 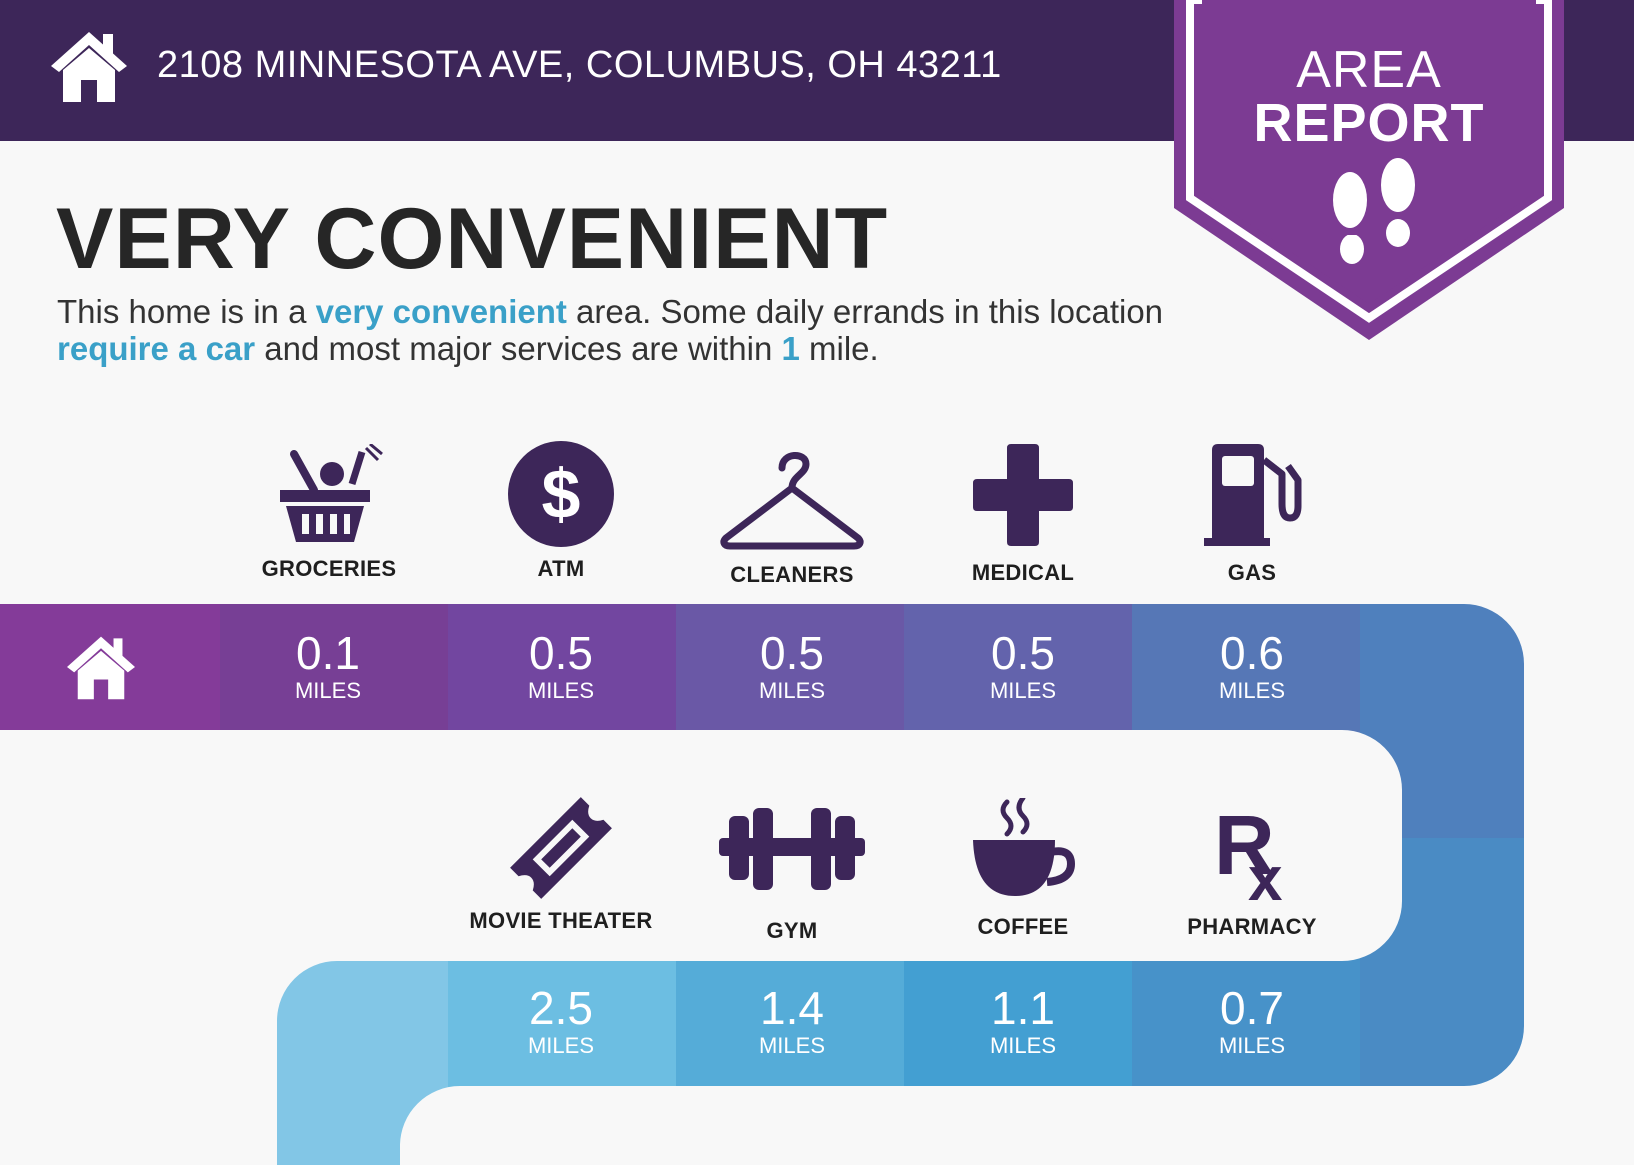 I want to click on road-segment-coffee, so click(x=1018, y=1022).